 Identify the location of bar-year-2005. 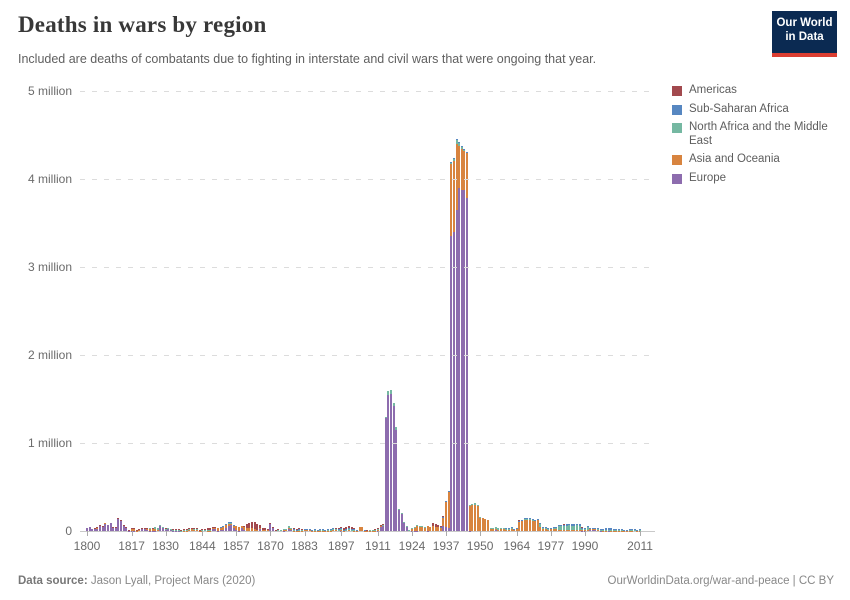
(624, 530).